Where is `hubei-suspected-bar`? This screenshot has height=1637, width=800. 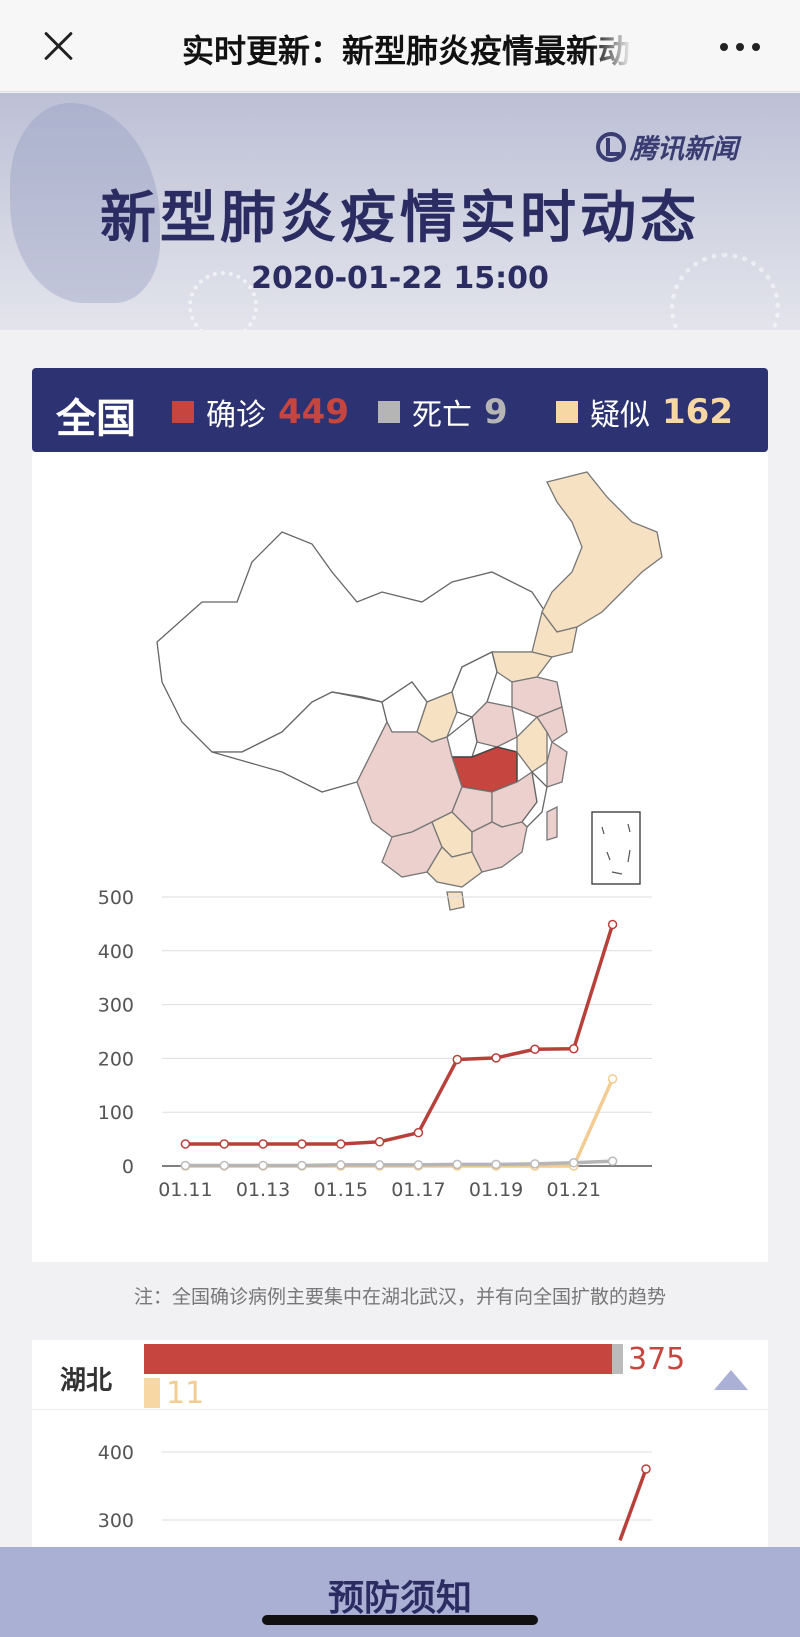
hubei-suspected-bar is located at coordinates (152, 1393).